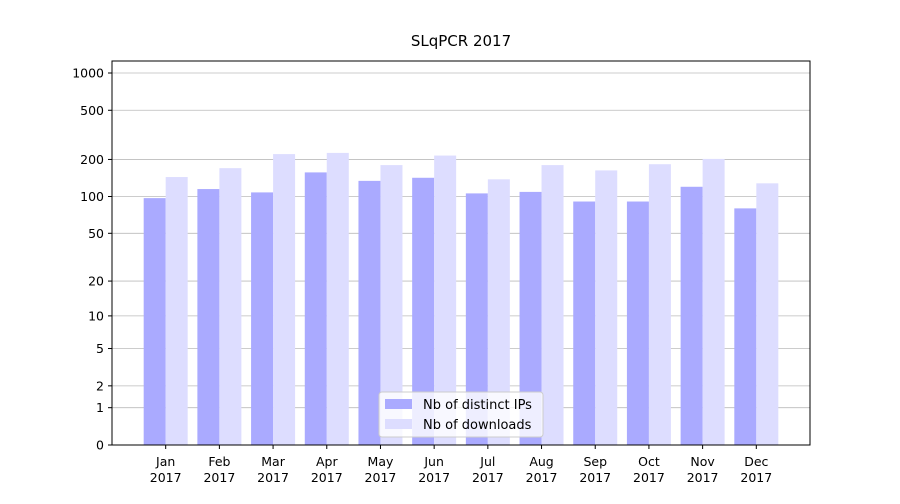 This screenshot has width=900, height=504. I want to click on y-tick-label: 500, so click(92, 110).